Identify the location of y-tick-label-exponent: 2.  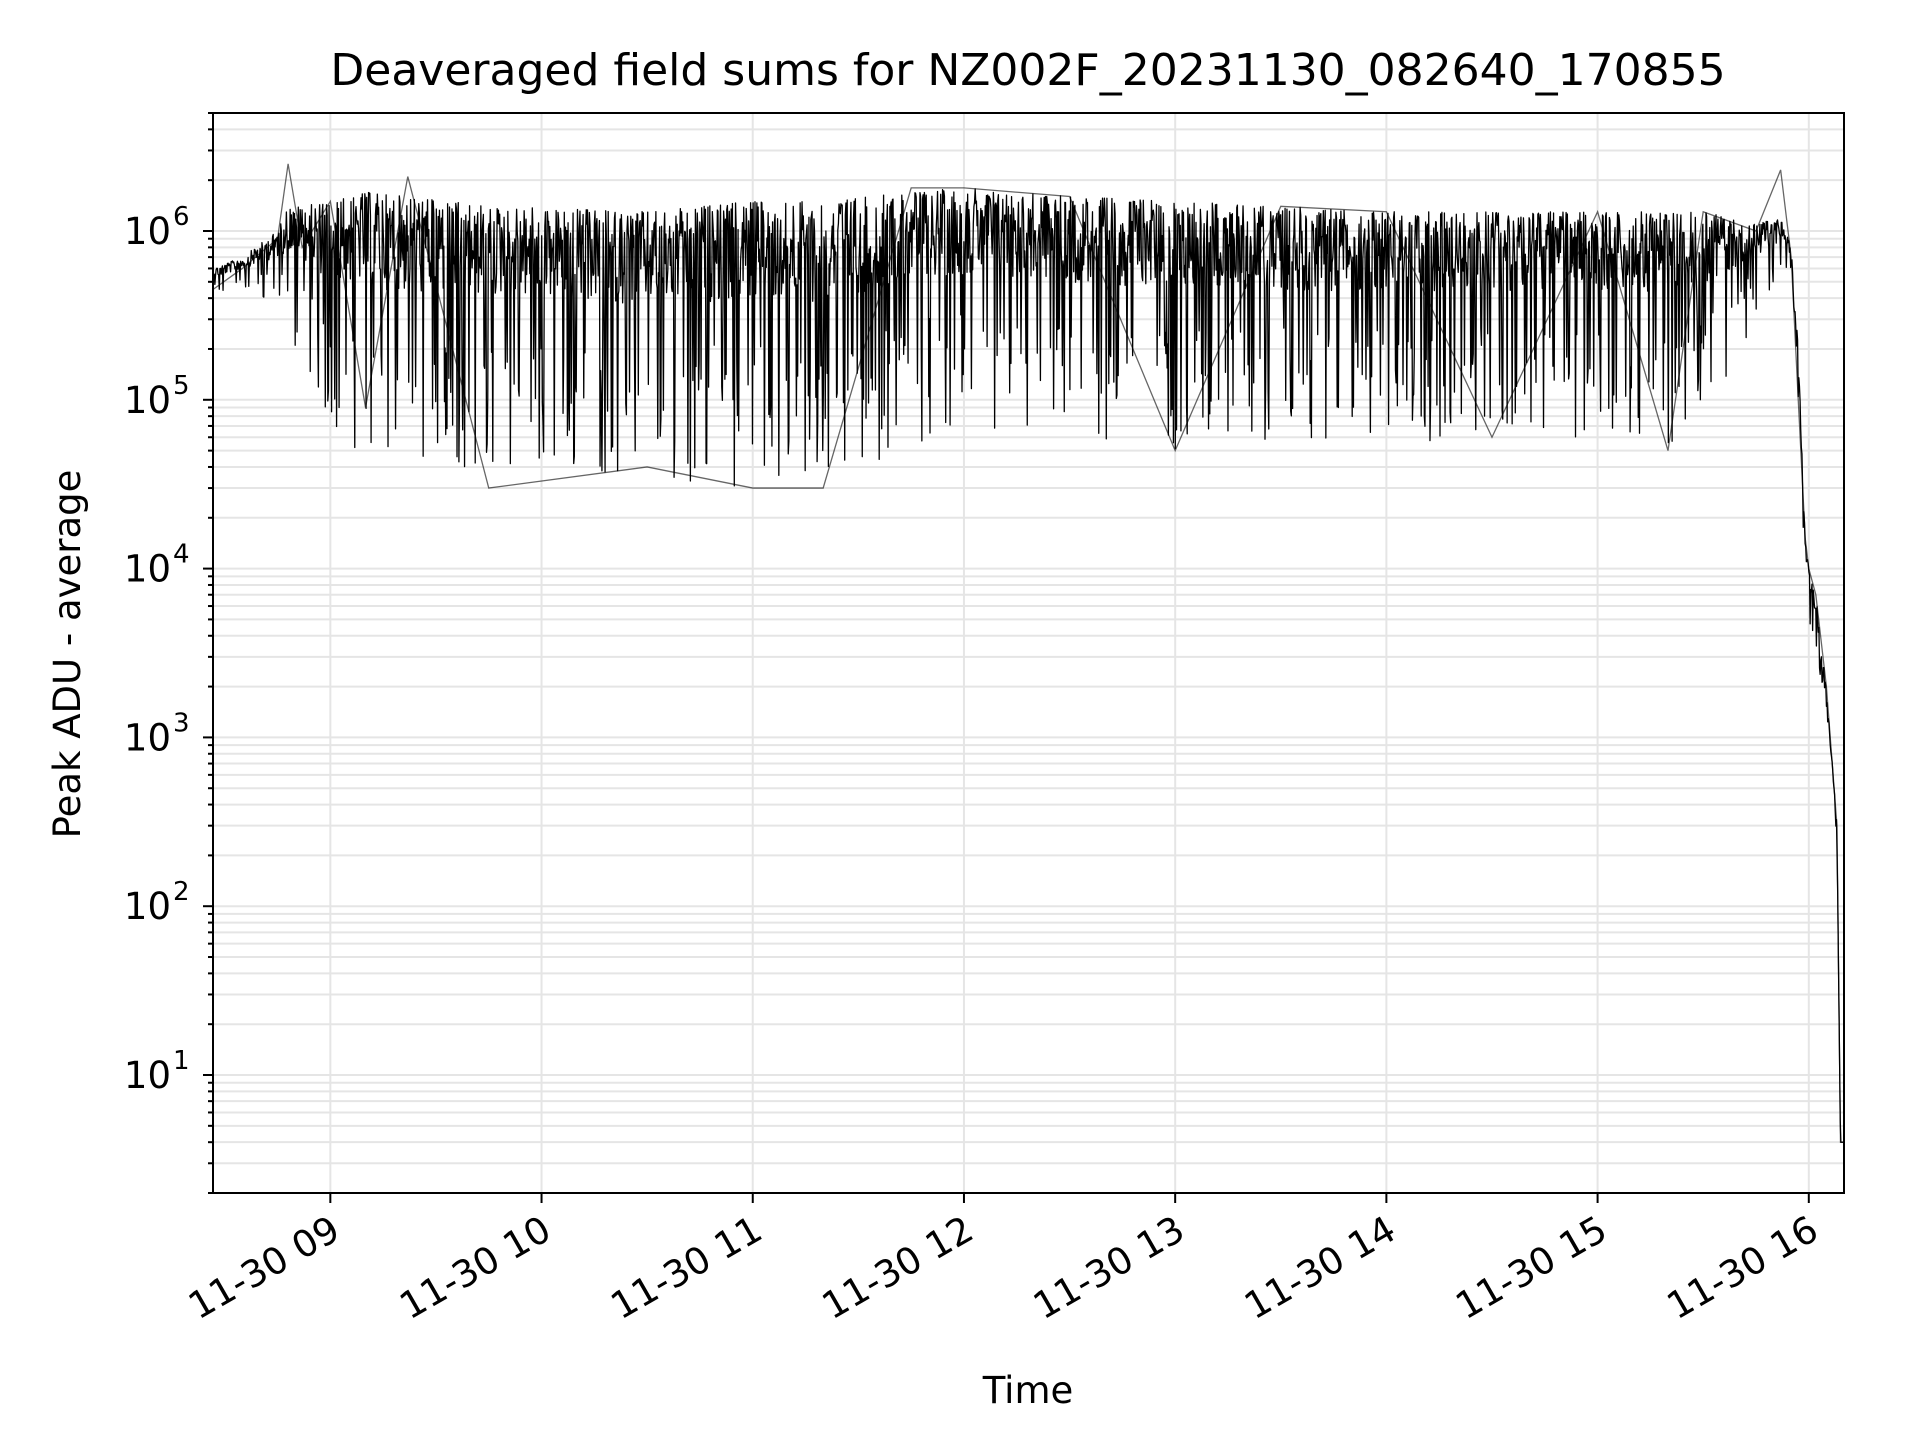
(181, 892).